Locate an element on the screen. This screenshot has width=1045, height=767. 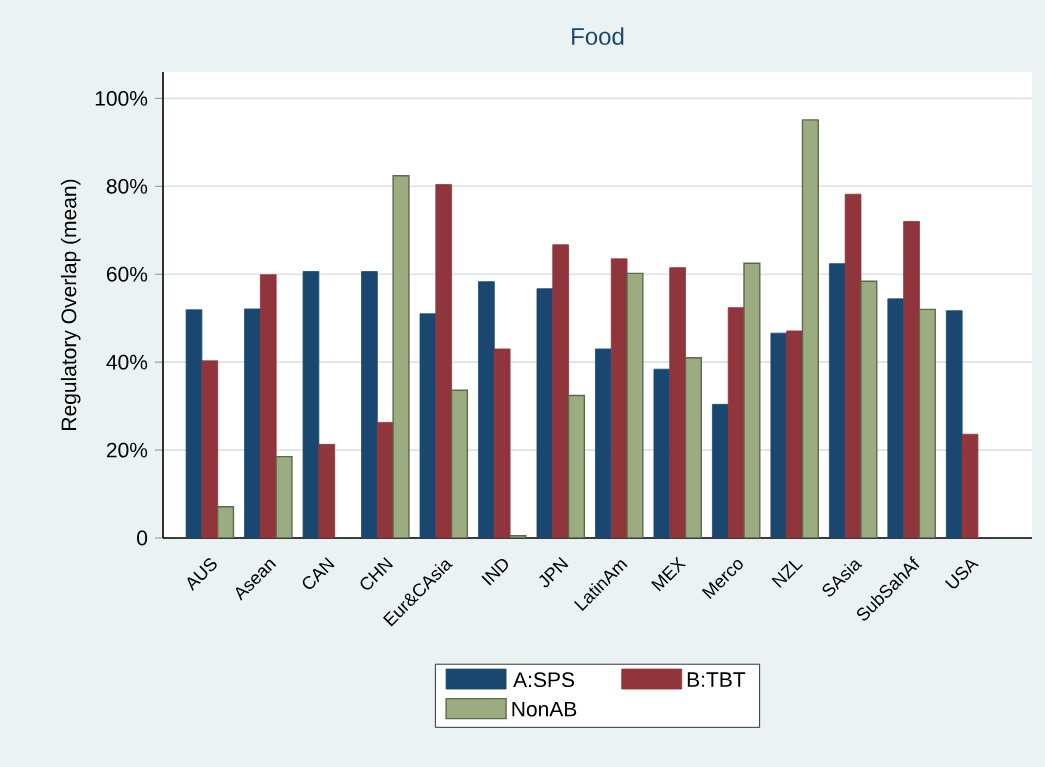
y-tick-label: 60% is located at coordinates (127, 274).